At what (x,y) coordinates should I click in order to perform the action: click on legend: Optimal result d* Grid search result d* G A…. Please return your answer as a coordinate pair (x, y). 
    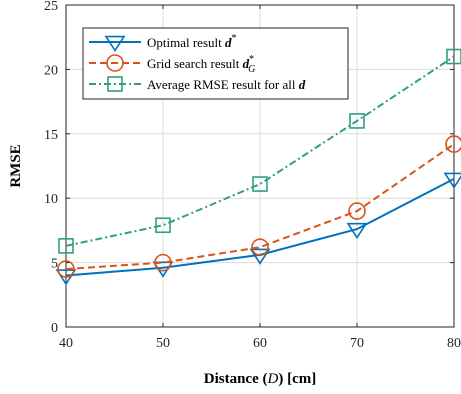
    Looking at the image, I should click on (215, 63).